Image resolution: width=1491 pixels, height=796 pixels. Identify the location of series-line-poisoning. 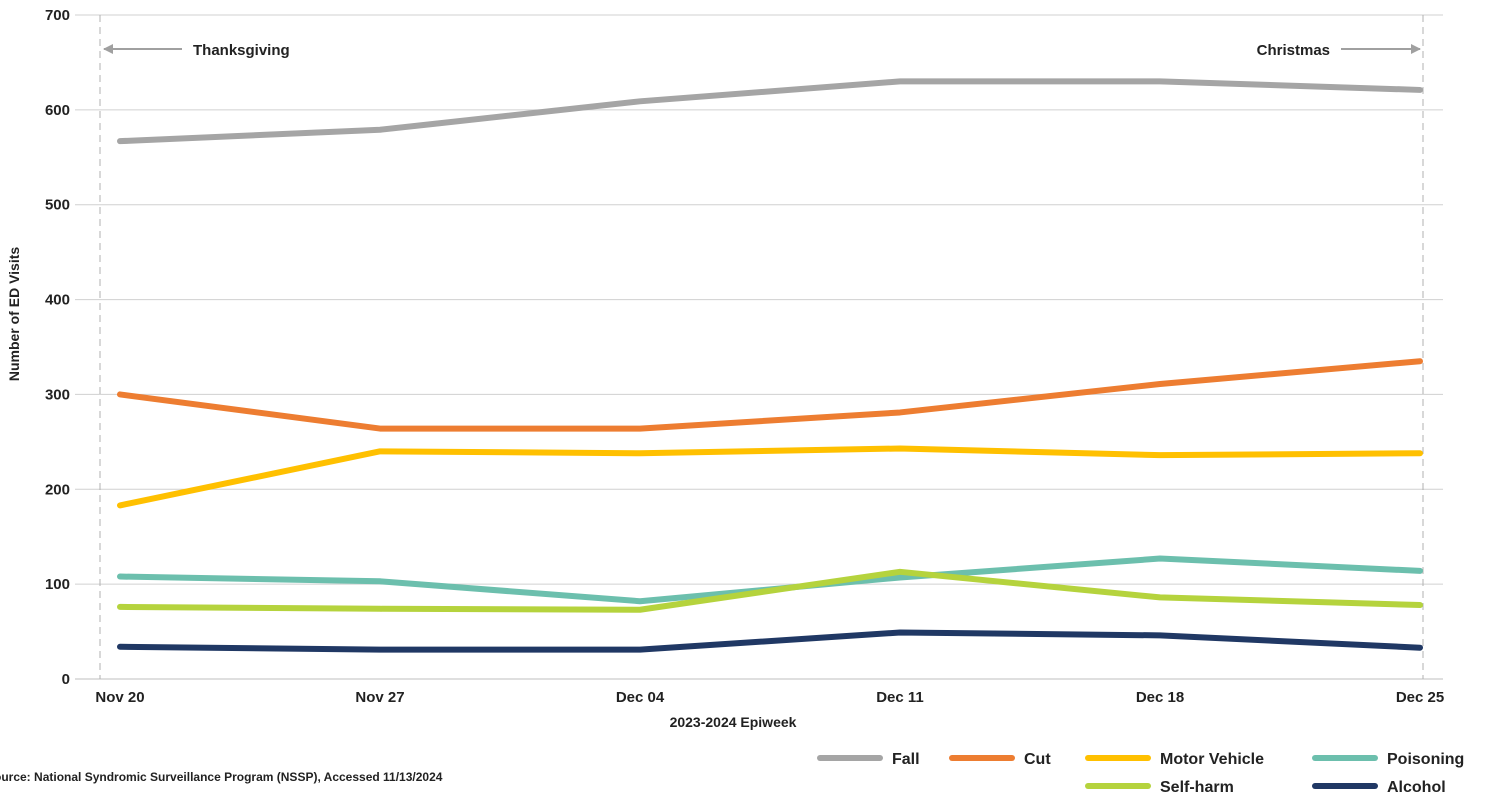
(770, 580).